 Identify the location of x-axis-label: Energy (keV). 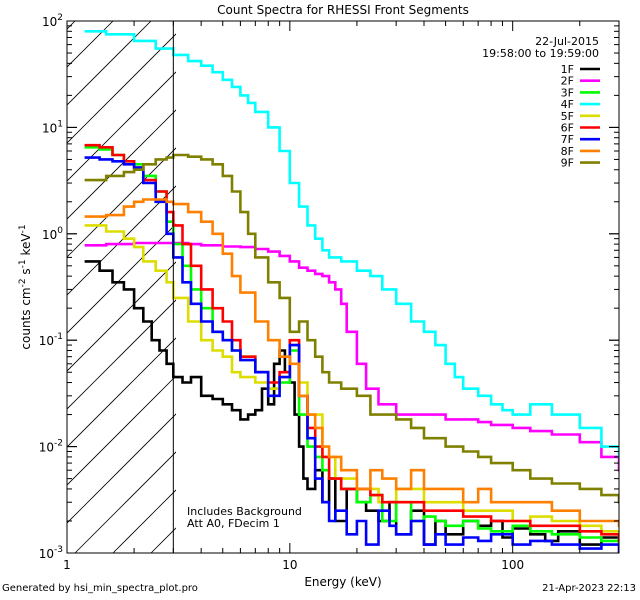
(342, 582).